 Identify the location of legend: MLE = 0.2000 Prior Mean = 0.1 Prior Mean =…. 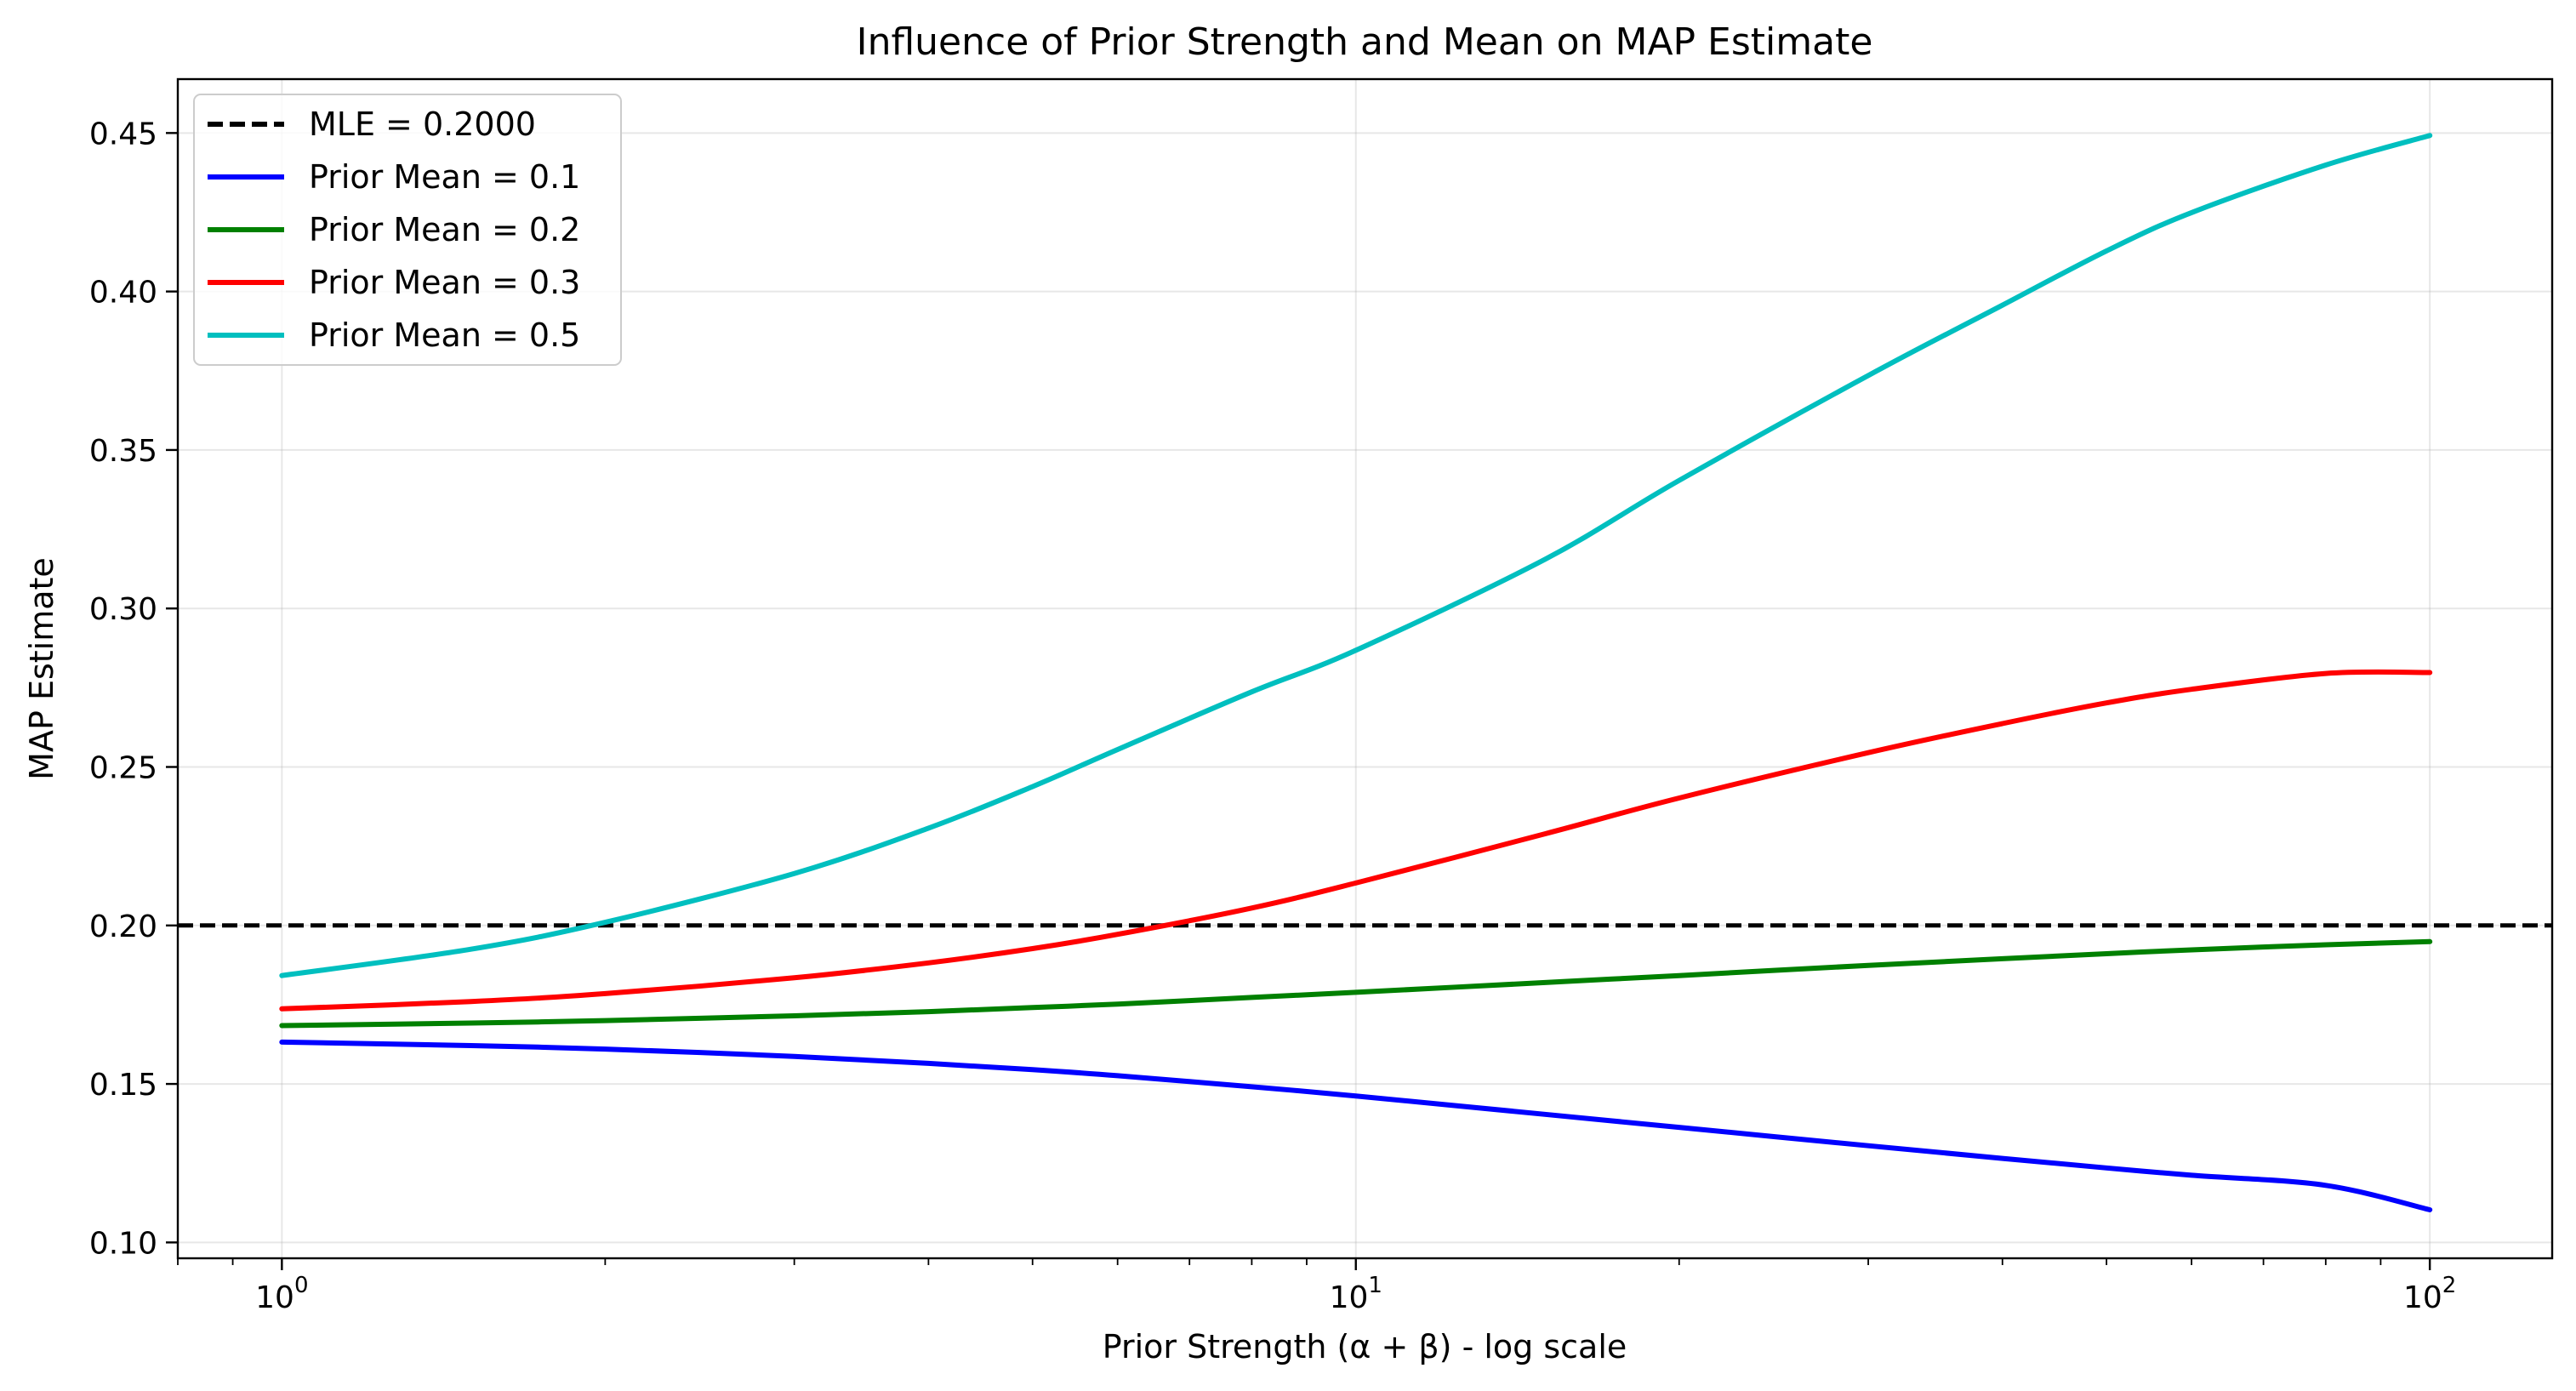
(407, 230).